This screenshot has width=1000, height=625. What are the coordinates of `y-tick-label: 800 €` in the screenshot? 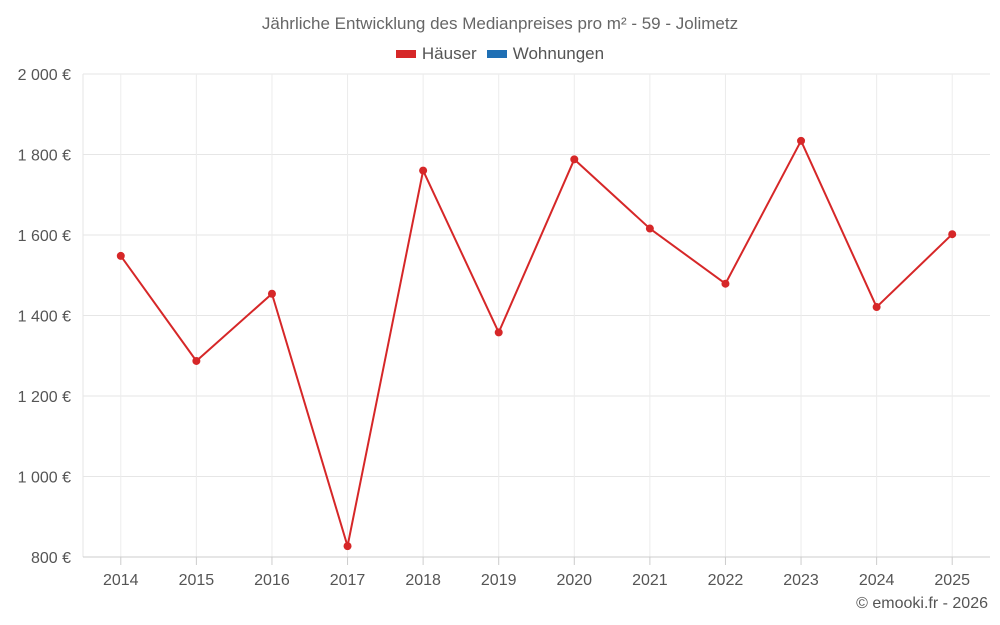 It's located at (51, 558).